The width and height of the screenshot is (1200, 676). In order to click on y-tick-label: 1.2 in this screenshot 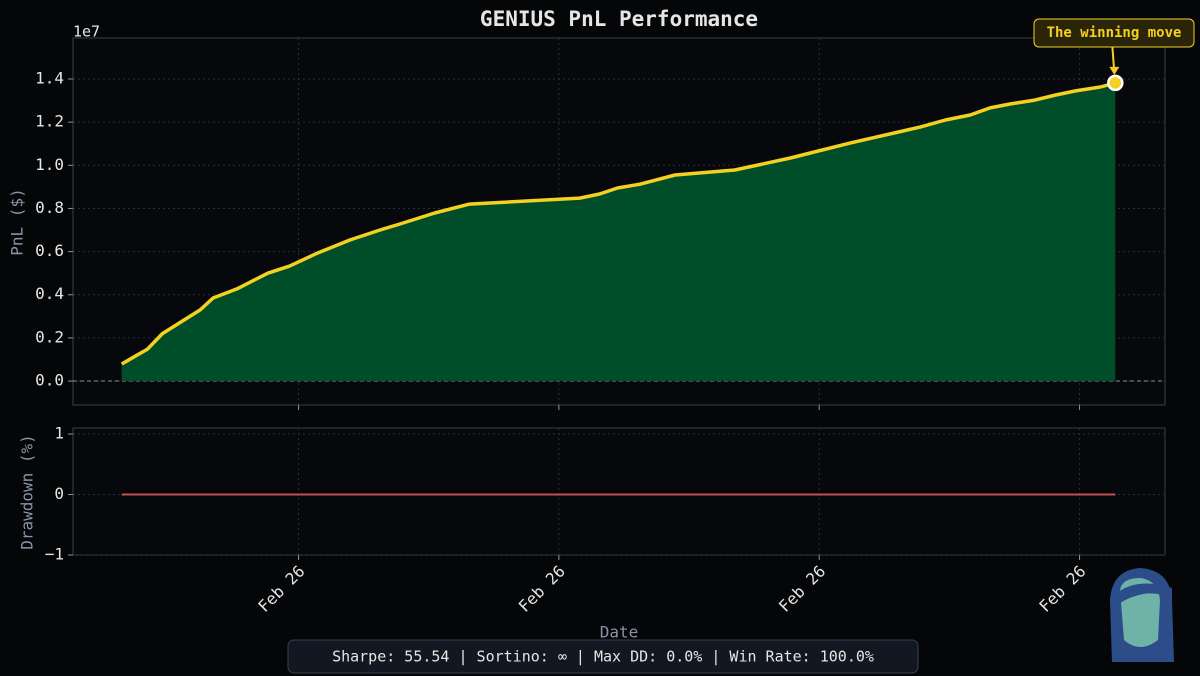, I will do `click(49, 121)`.